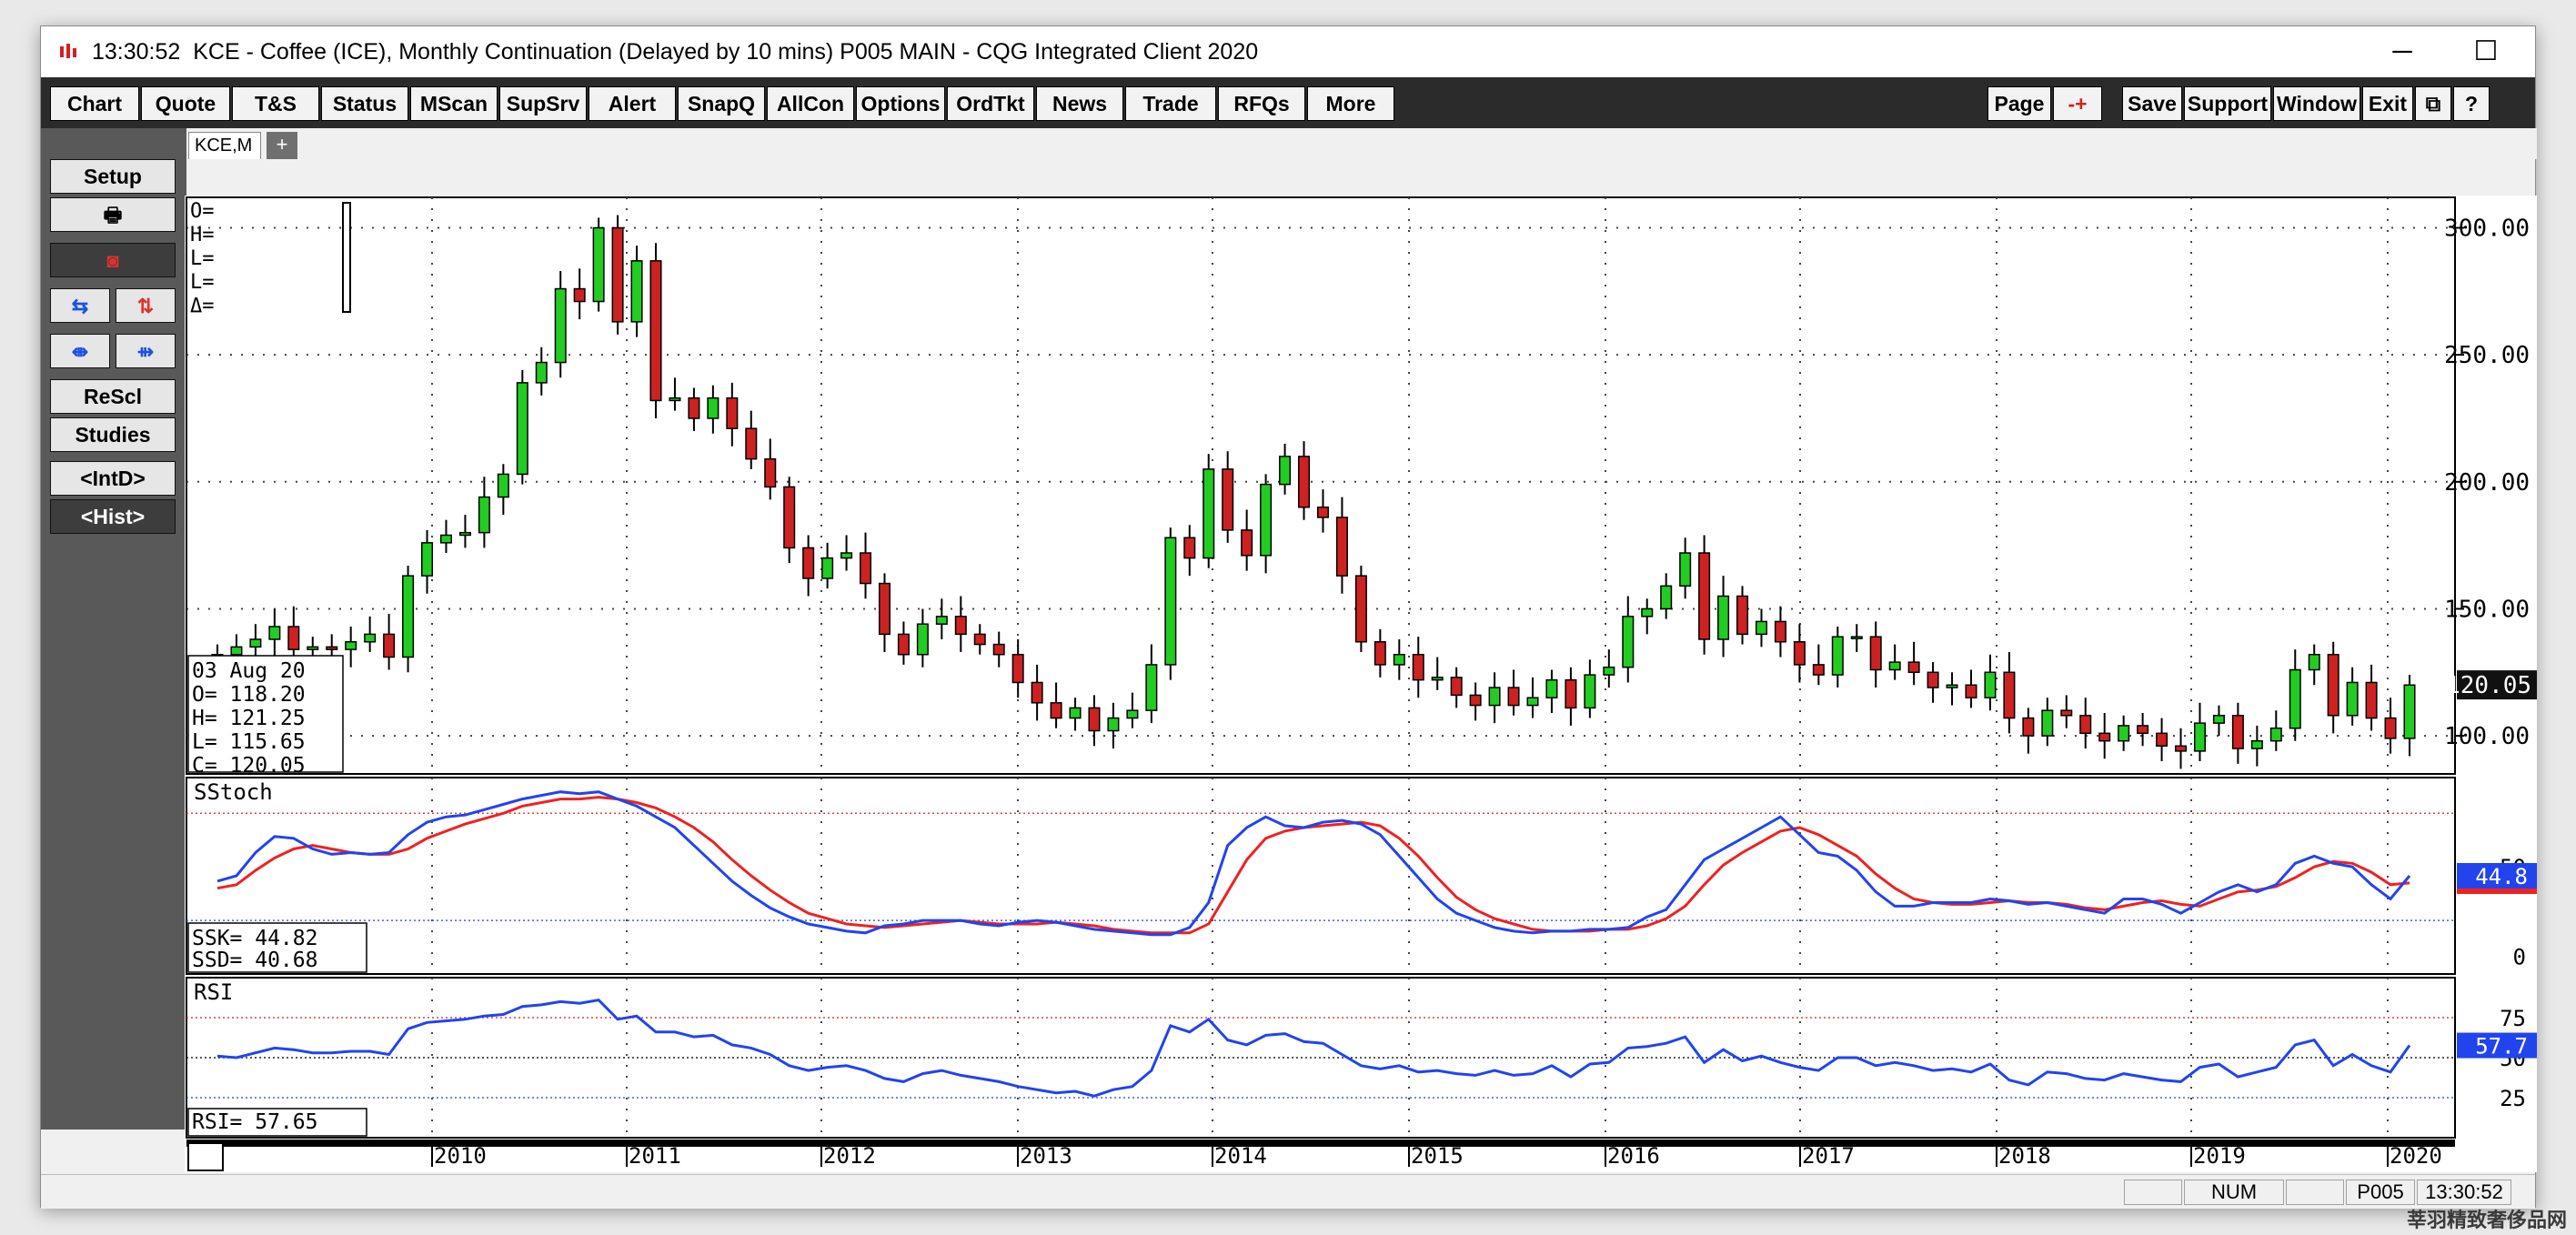  What do you see at coordinates (2433, 103) in the screenshot?
I see `toolbar-restore-button: ⧉` at bounding box center [2433, 103].